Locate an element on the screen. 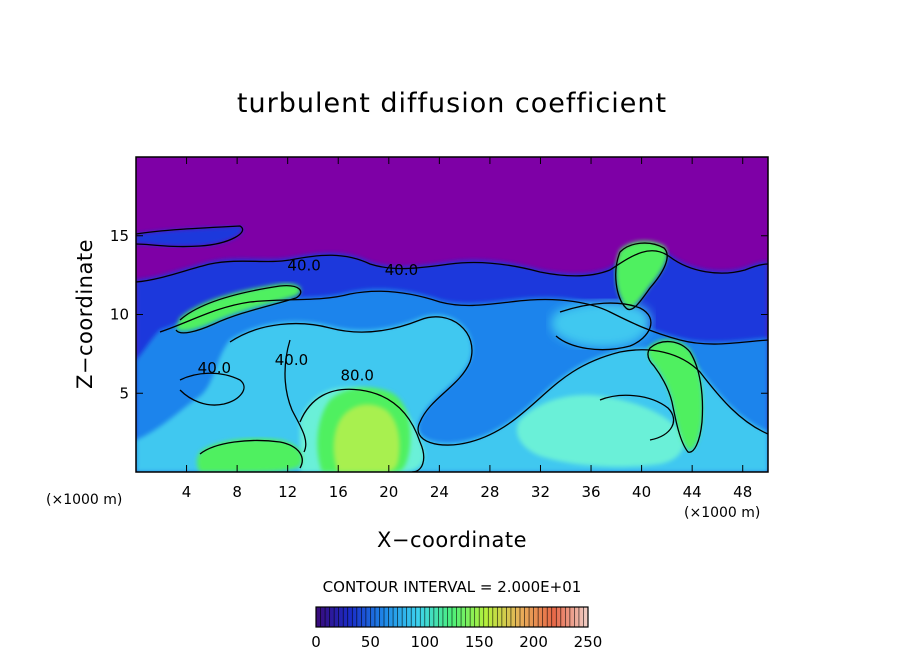 The image size is (904, 654). x-tick-label: 8 is located at coordinates (237, 492).